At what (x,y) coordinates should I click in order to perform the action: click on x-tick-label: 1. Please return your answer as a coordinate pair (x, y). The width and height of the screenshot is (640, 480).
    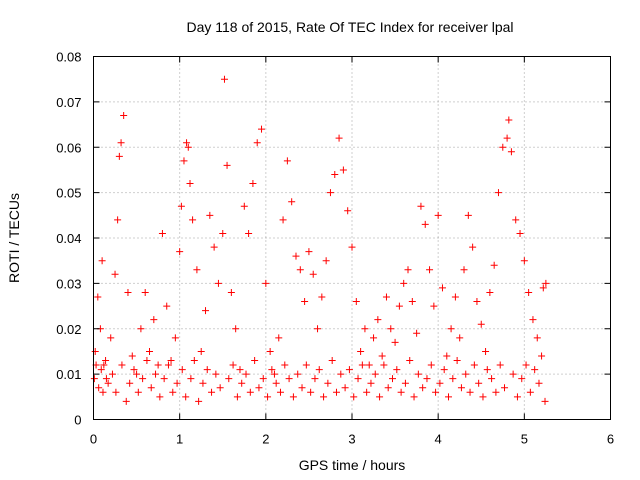
    Looking at the image, I should click on (179, 439).